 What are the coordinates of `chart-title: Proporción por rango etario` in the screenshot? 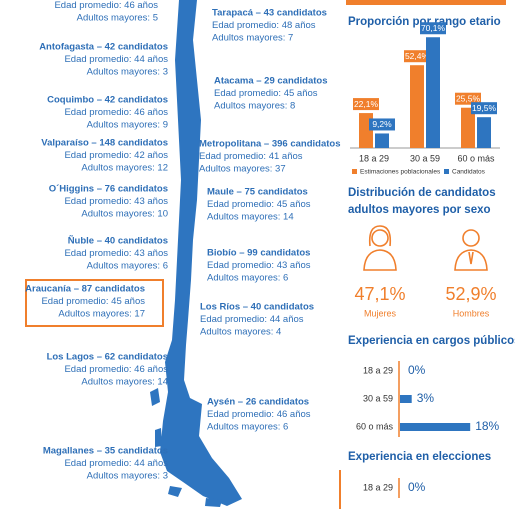 It's located at (424, 22).